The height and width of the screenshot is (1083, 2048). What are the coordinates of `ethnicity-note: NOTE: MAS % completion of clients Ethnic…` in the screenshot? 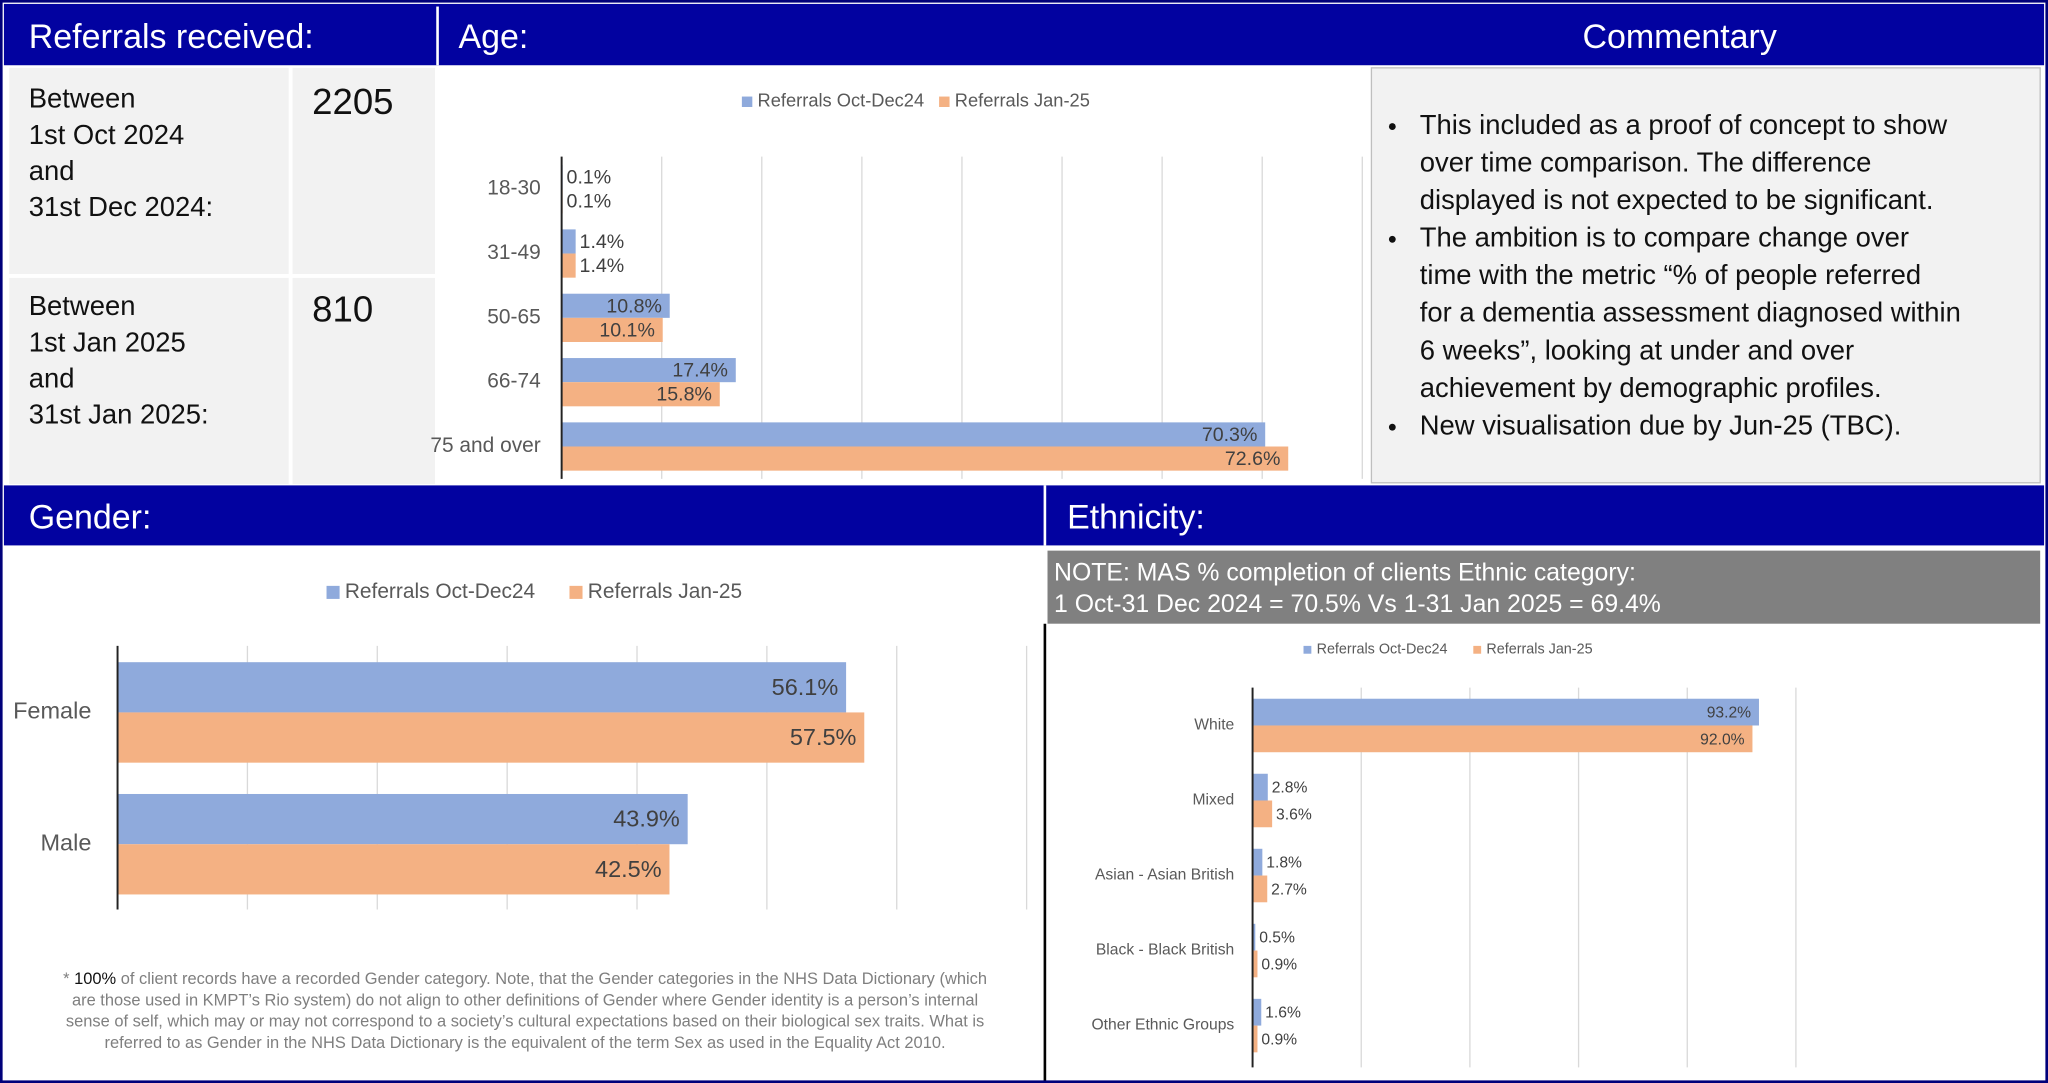 It's located at (1345, 573).